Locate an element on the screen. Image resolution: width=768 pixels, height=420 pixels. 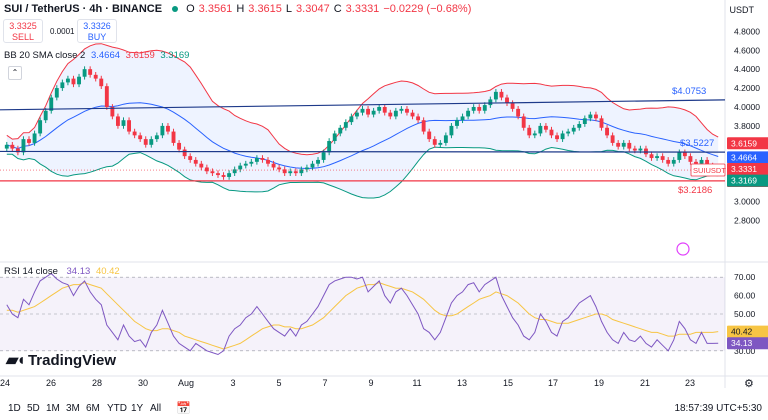
timeframe-ytd: YTD is located at coordinates (117, 408).